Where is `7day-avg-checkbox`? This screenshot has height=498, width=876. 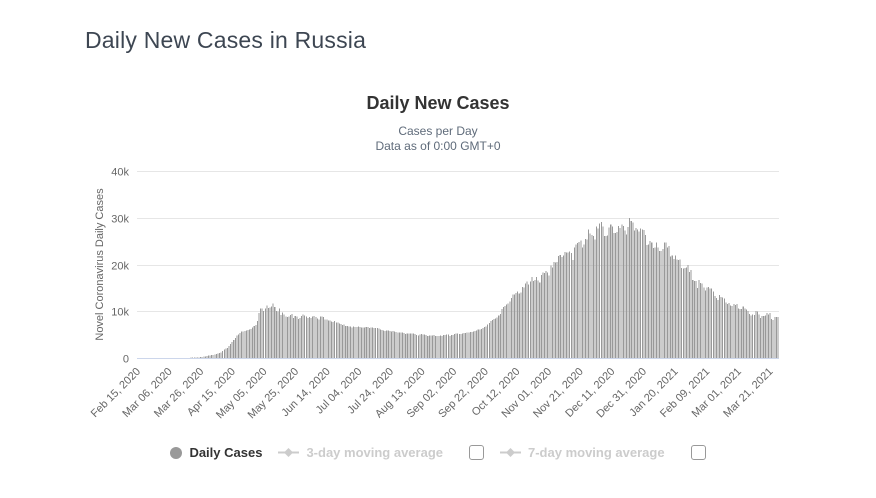 7day-avg-checkbox is located at coordinates (698, 452).